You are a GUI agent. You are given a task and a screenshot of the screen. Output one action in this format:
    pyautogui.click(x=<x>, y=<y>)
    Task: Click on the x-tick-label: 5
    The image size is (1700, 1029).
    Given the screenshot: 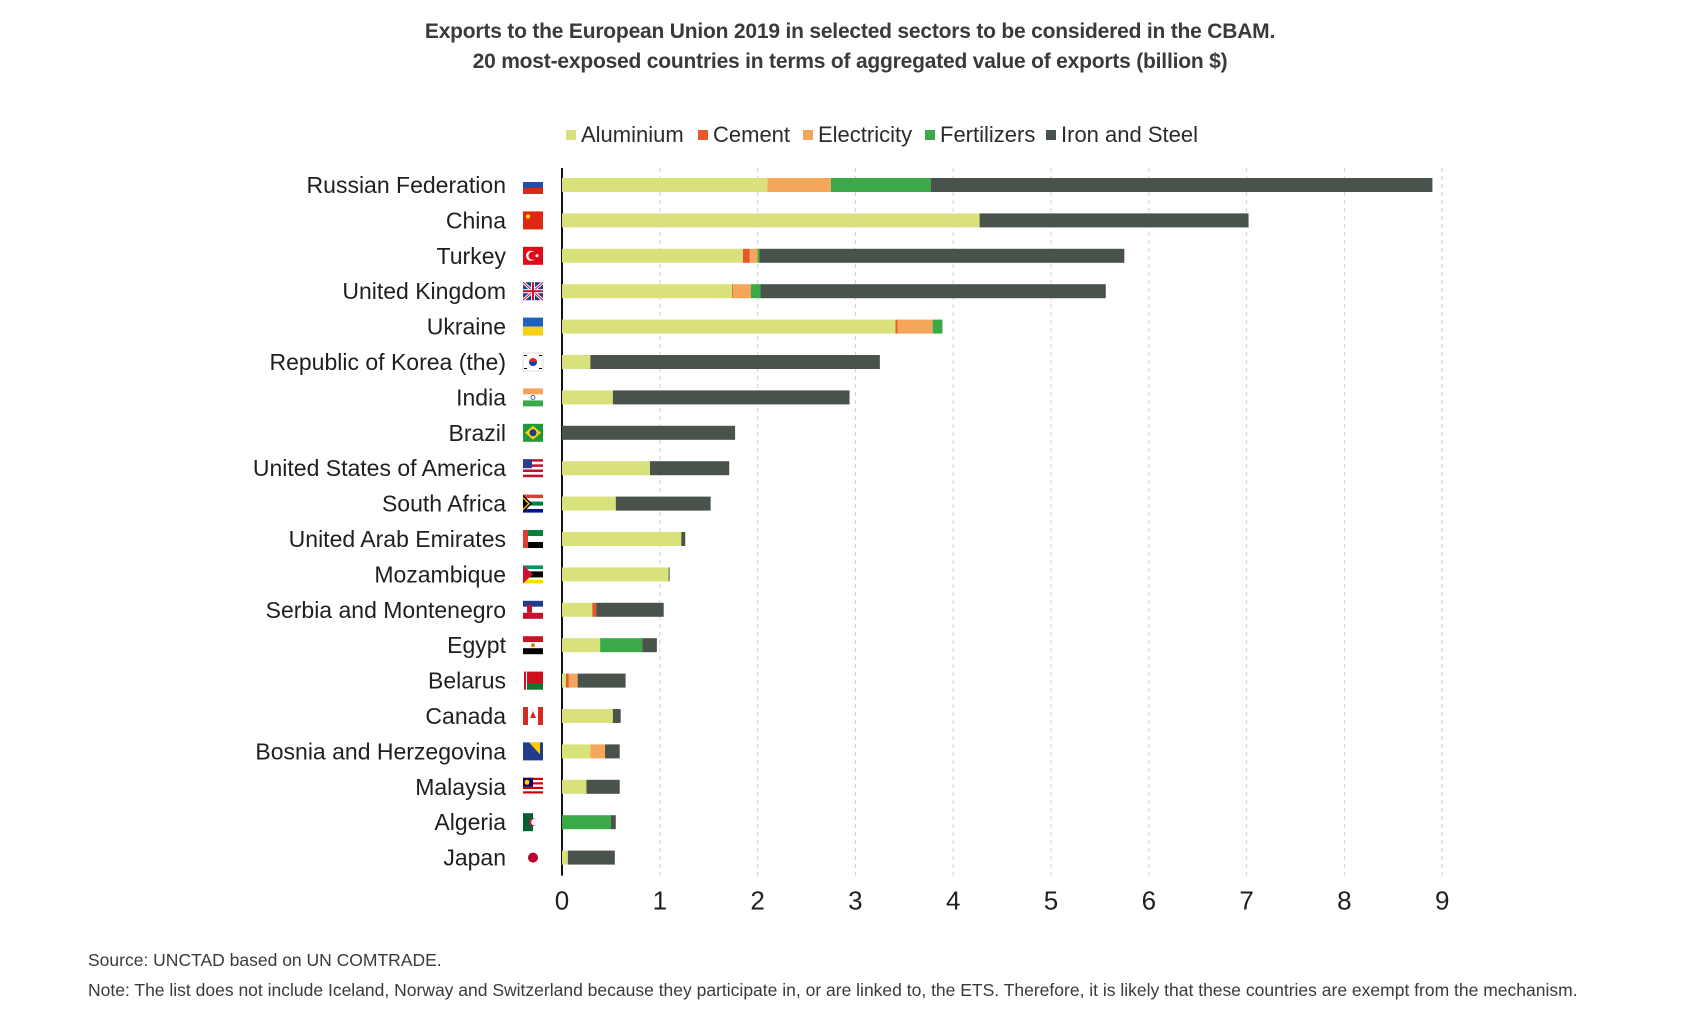 What is the action you would take?
    pyautogui.click(x=1051, y=901)
    